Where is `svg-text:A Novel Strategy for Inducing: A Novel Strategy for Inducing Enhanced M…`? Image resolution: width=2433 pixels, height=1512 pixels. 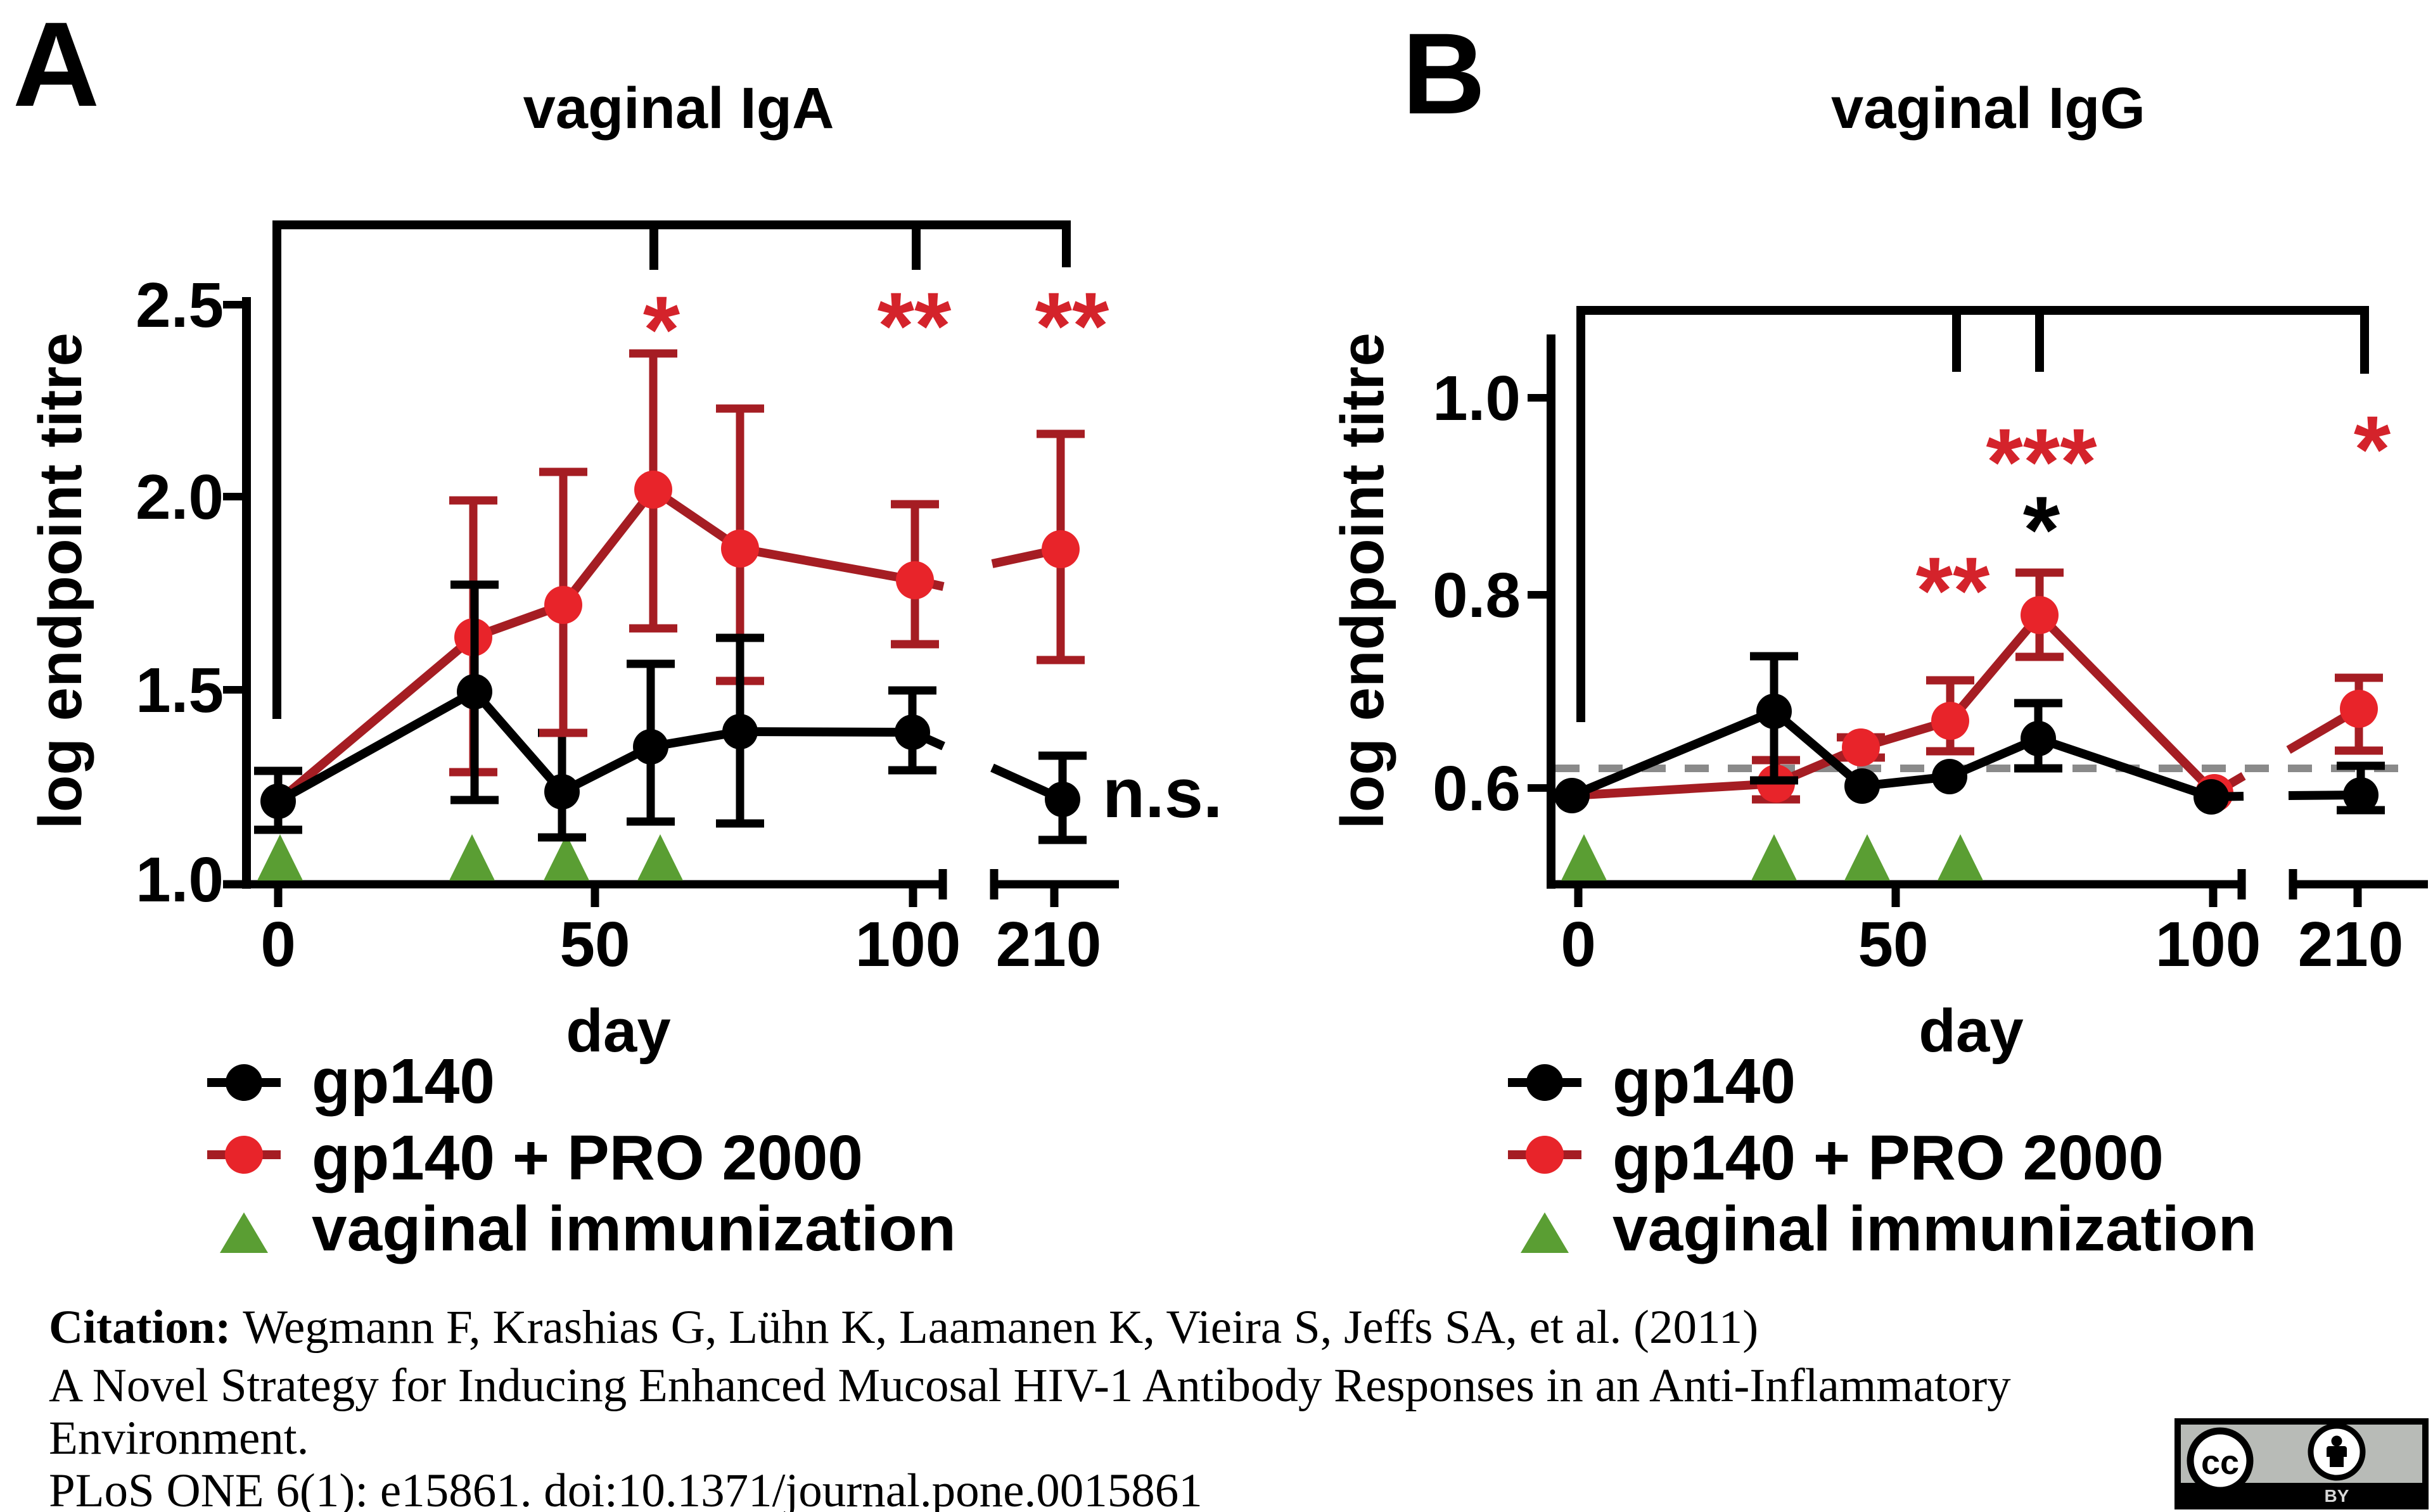
svg-text:A Novel Strategy for Inducing: A Novel Strategy for Inducing Enhanced M… is located at coordinates (1030, 1385).